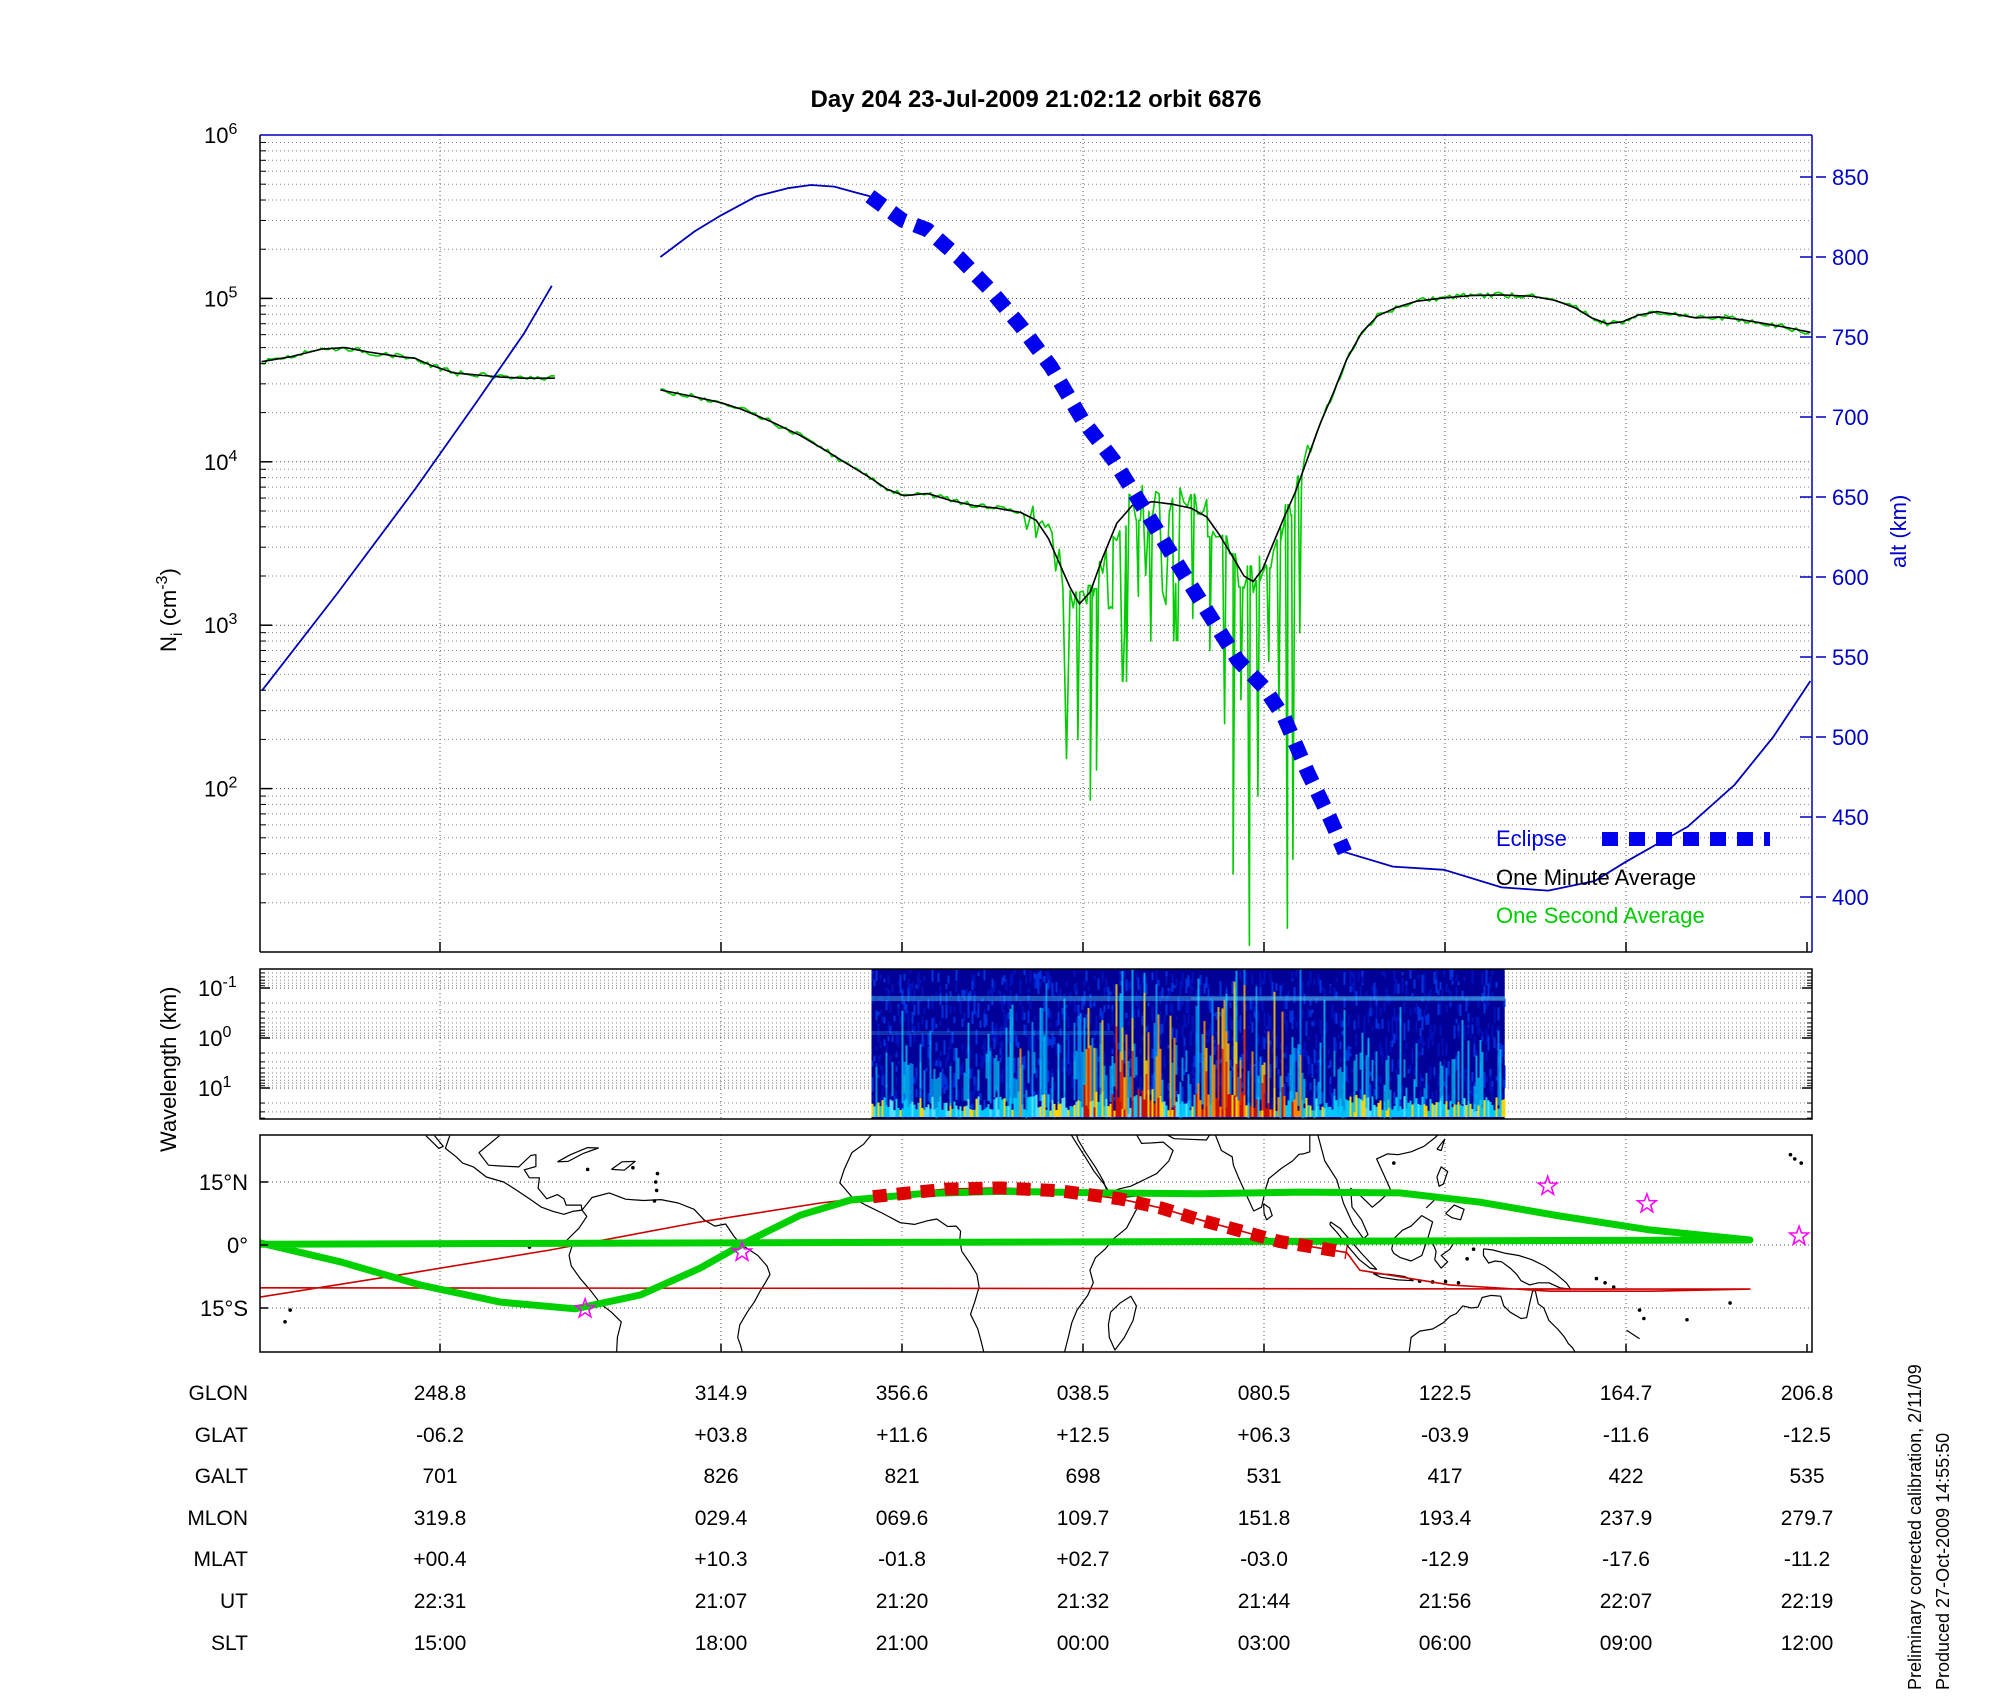 This screenshot has height=1700, width=2000. What do you see at coordinates (234, 1601) in the screenshot?
I see `table-row-label-ut: UT` at bounding box center [234, 1601].